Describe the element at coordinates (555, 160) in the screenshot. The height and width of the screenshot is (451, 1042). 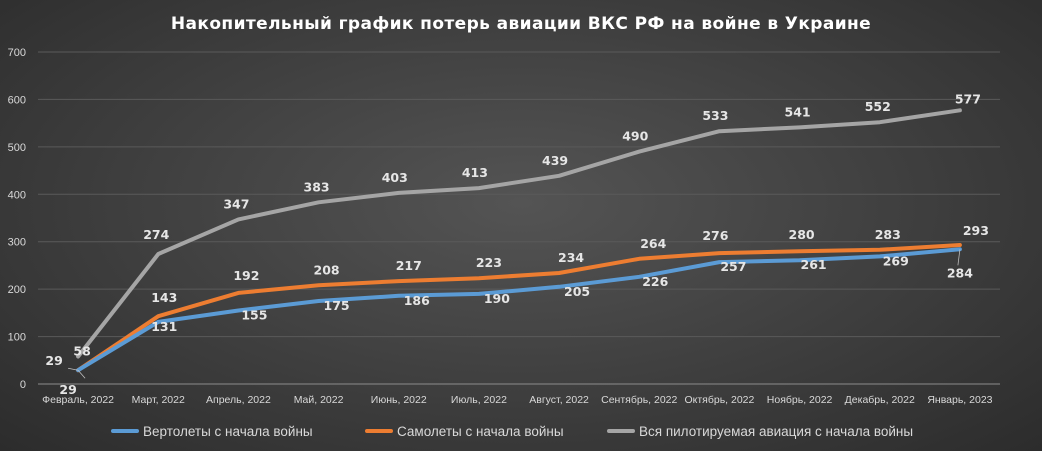
I see `data-label: 439` at that location.